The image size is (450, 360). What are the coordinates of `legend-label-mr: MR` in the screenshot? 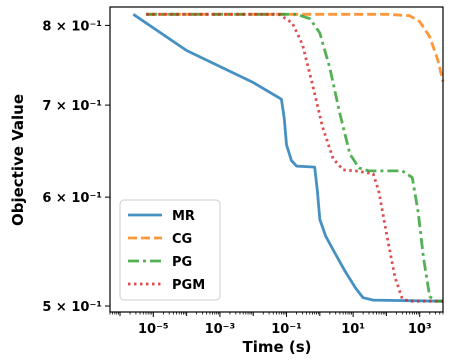 It's located at (183, 216).